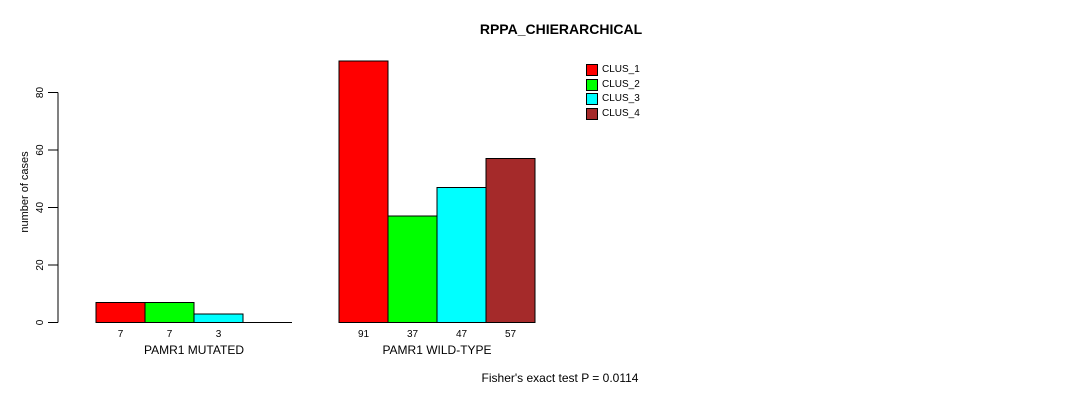  Describe the element at coordinates (40, 93) in the screenshot. I see `y-tick-label: 80` at that location.